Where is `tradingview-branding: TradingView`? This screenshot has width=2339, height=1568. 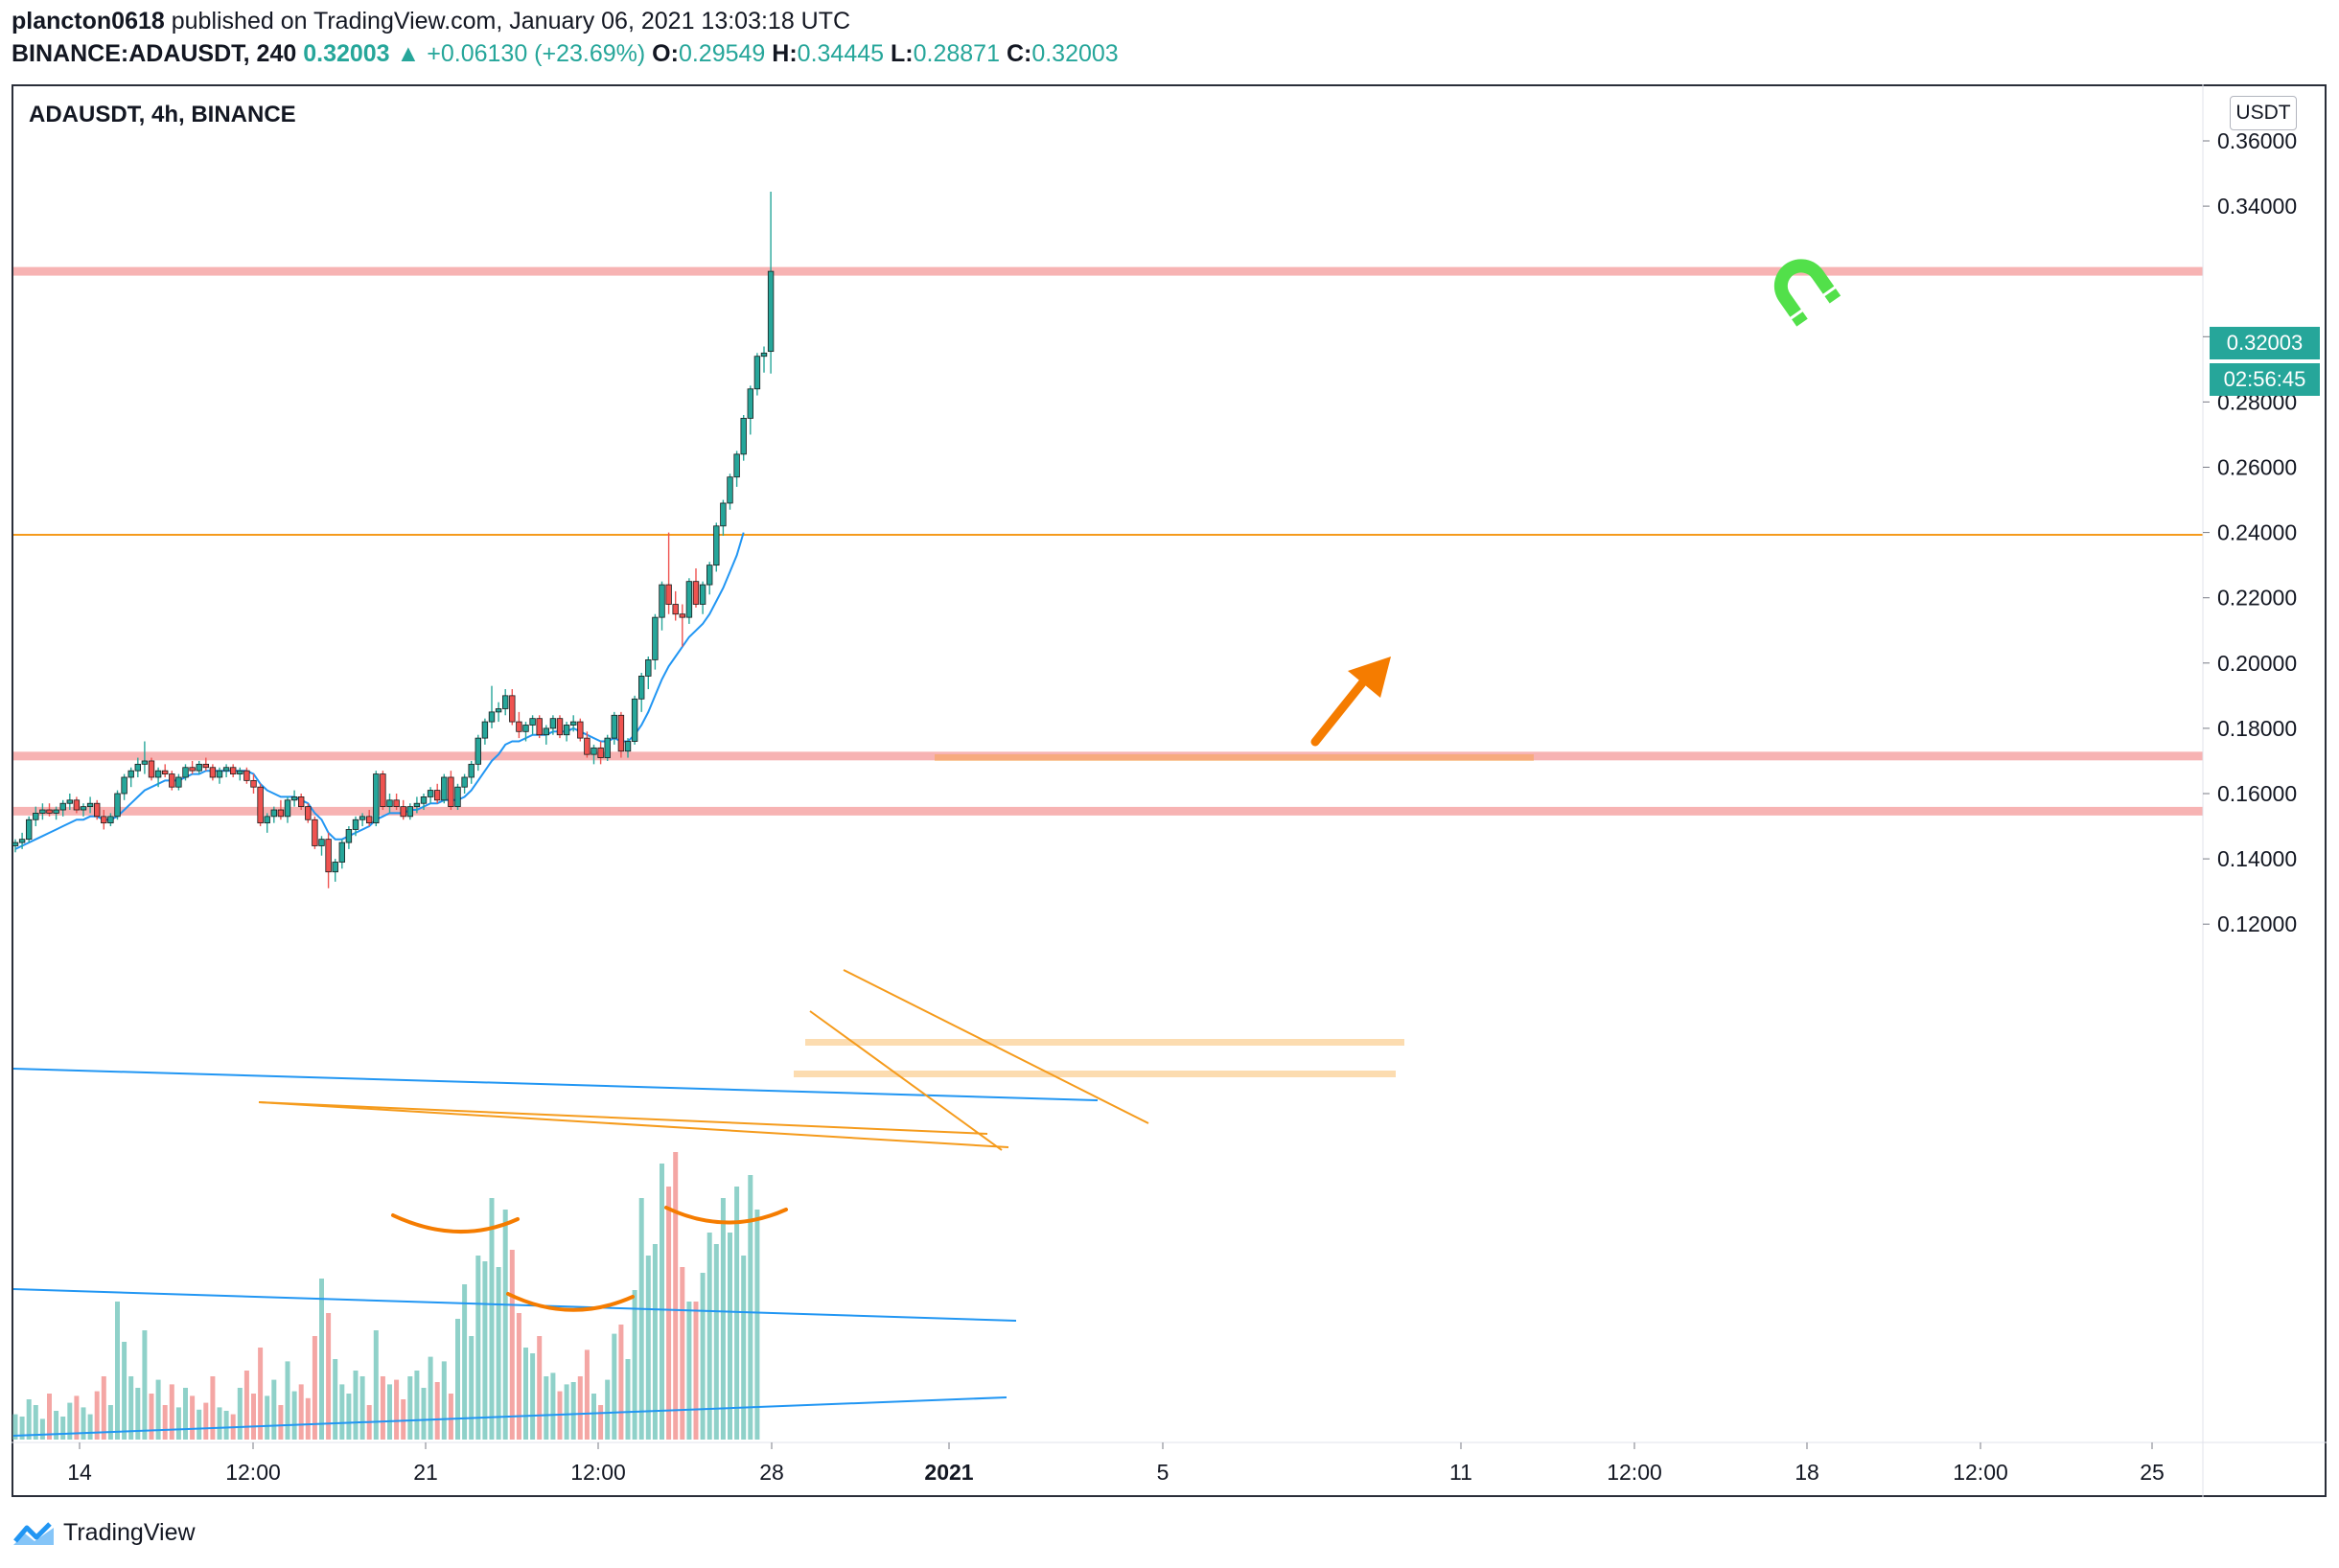
tradingview-branding: TradingView is located at coordinates (104, 1533).